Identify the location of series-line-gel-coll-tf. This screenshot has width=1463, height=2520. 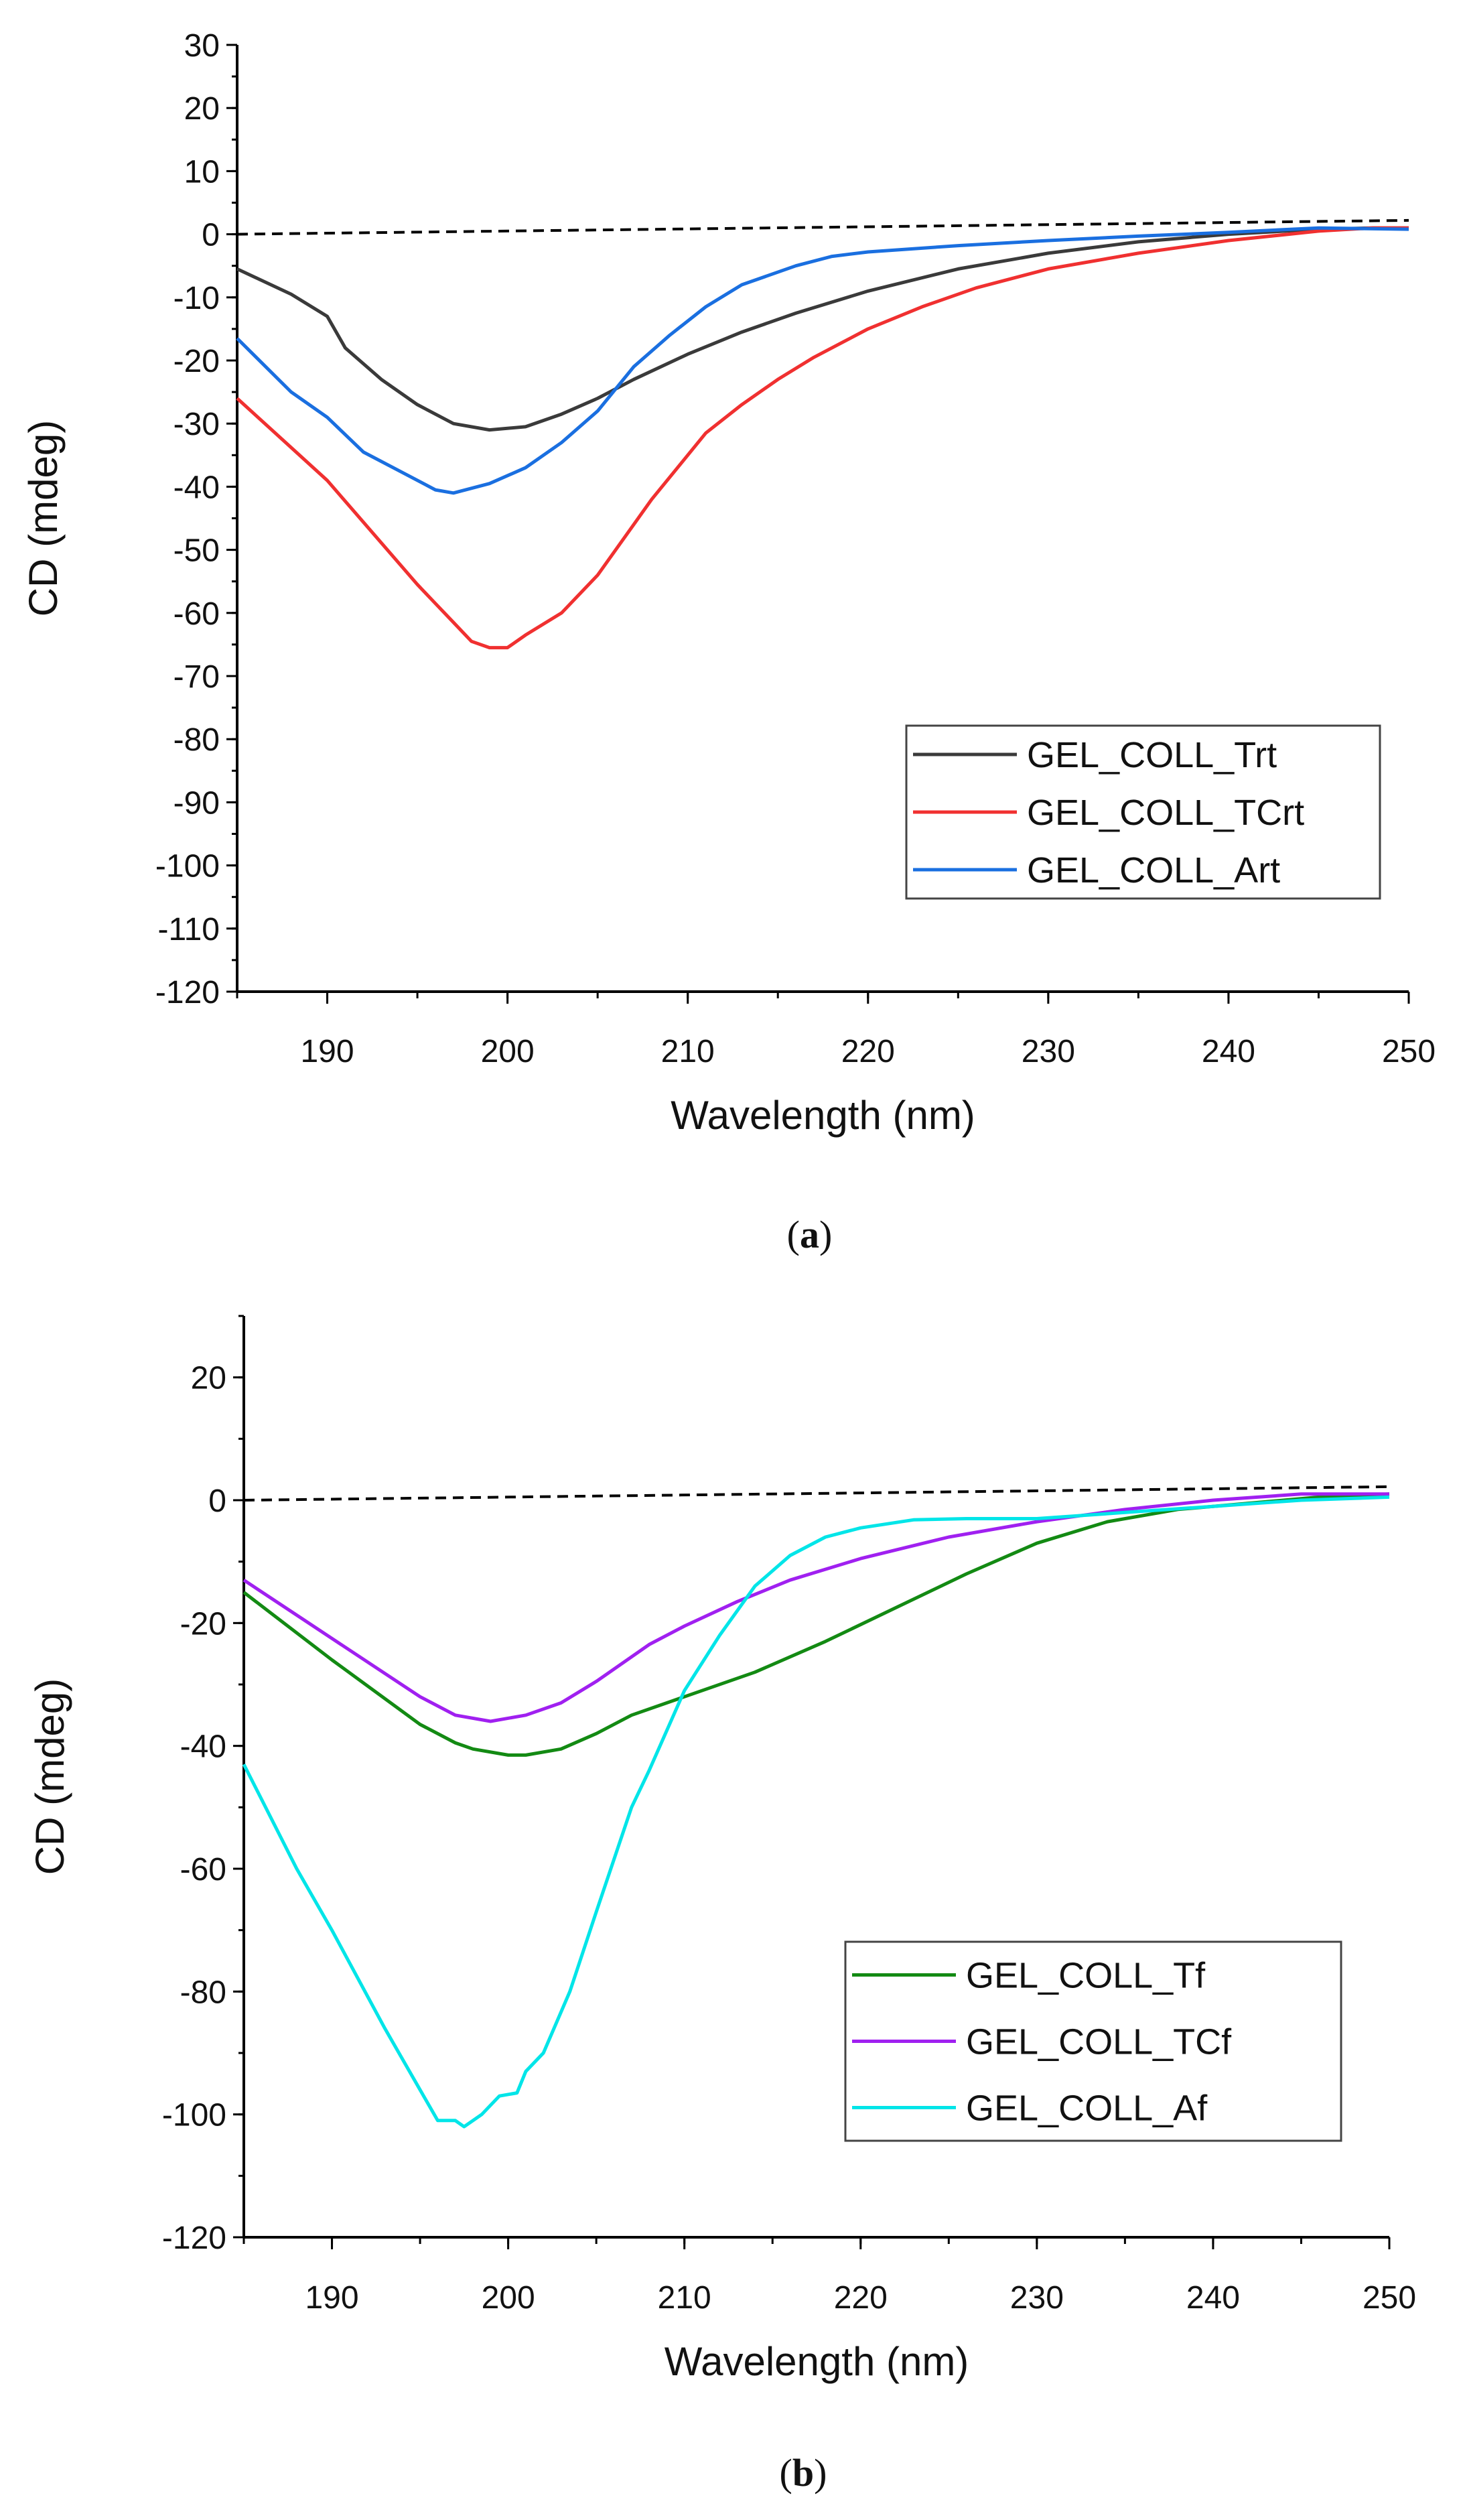
(816, 1624).